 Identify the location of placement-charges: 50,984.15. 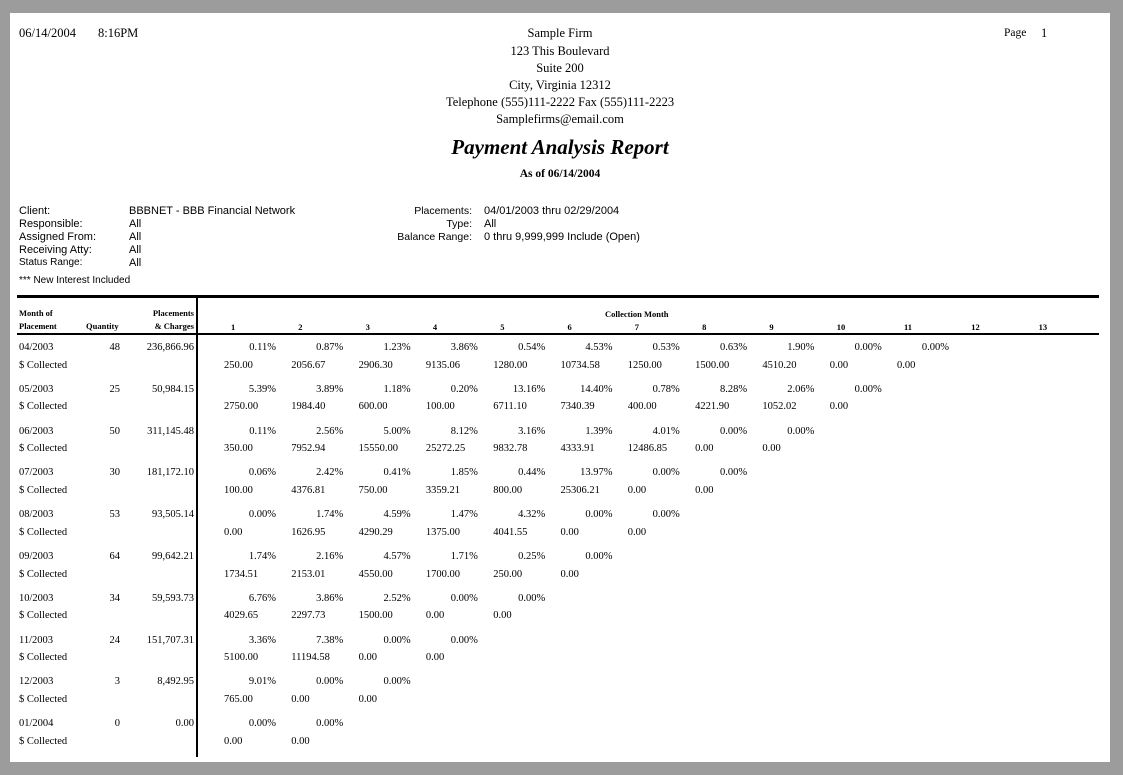
(173, 389).